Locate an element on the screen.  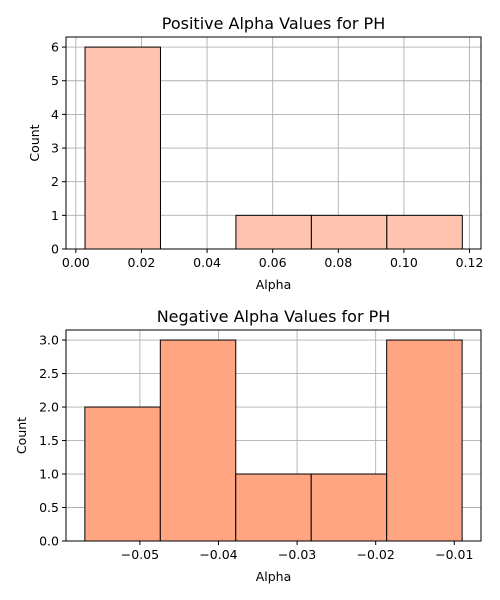
bottom-chart-title: Negative Alpha Values for PH is located at coordinates (274, 316).